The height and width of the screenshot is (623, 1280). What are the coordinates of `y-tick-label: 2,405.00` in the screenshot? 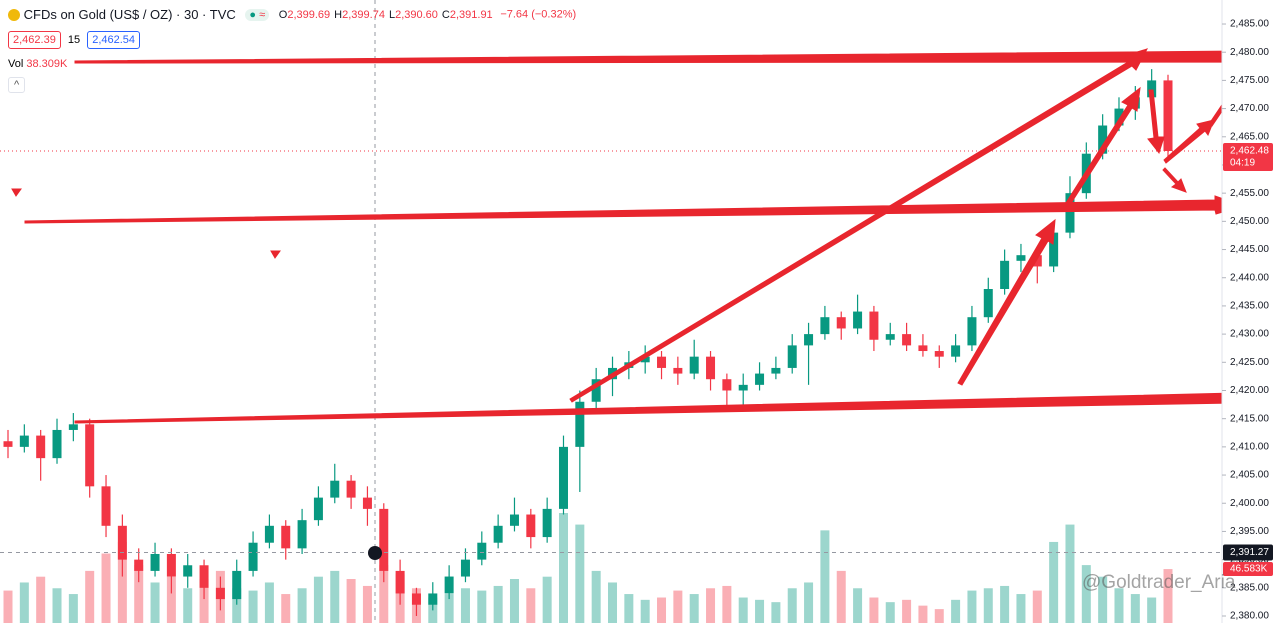 It's located at (1249, 475).